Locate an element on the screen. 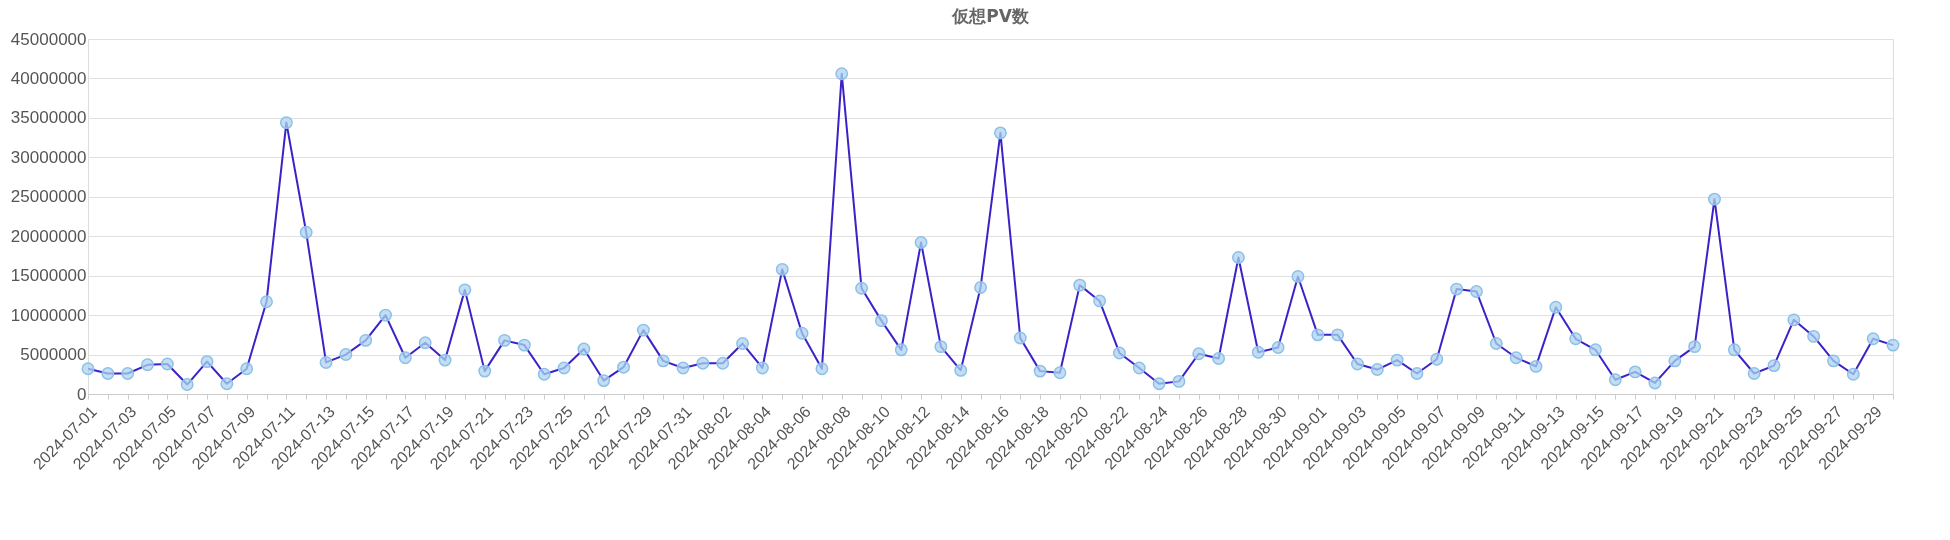 This screenshot has height=540, width=1950. y-tick-label: 15000000 is located at coordinates (48, 276).